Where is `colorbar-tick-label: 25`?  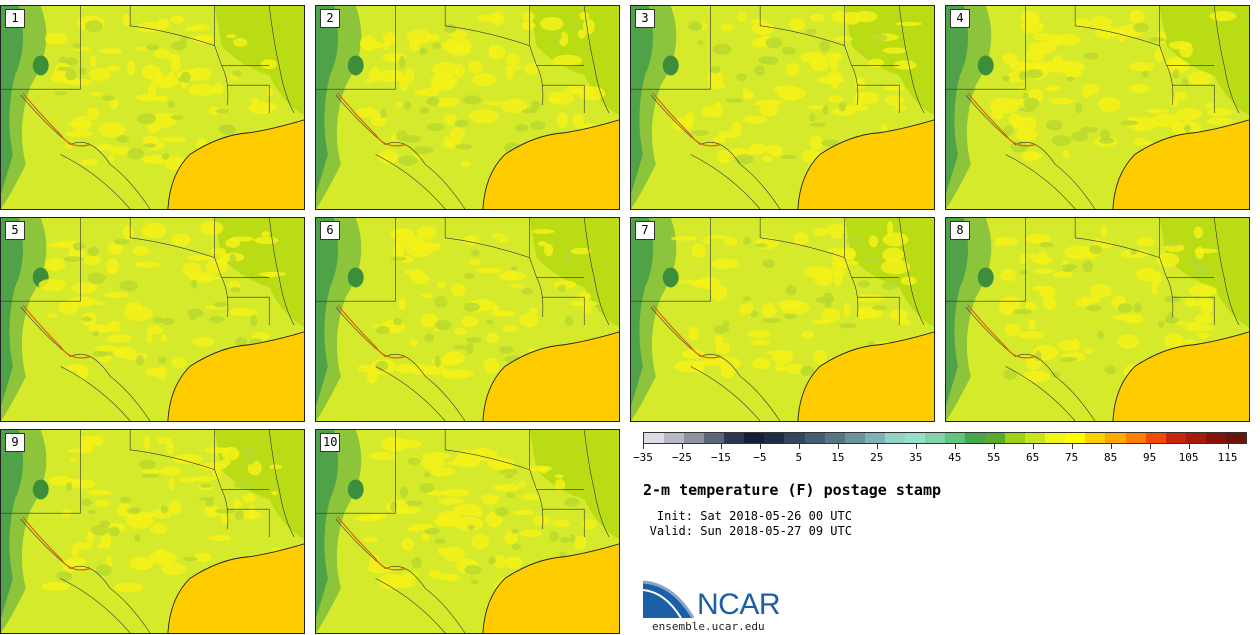 colorbar-tick-label: 25 is located at coordinates (877, 457).